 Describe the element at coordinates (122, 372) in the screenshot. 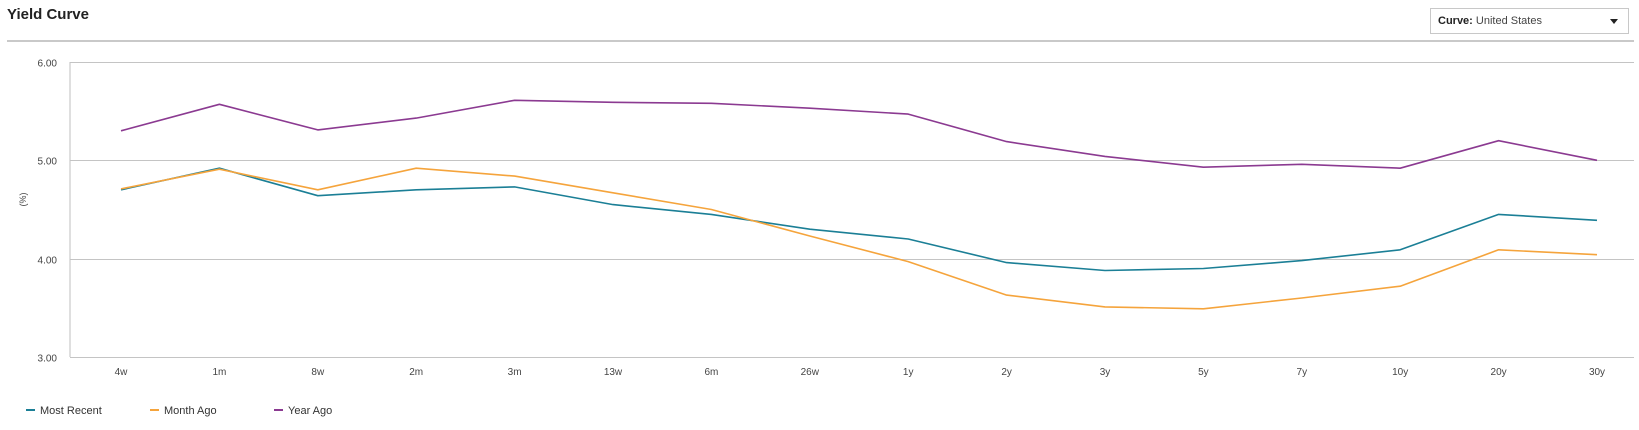

I see `x-tick-label: 4w` at that location.